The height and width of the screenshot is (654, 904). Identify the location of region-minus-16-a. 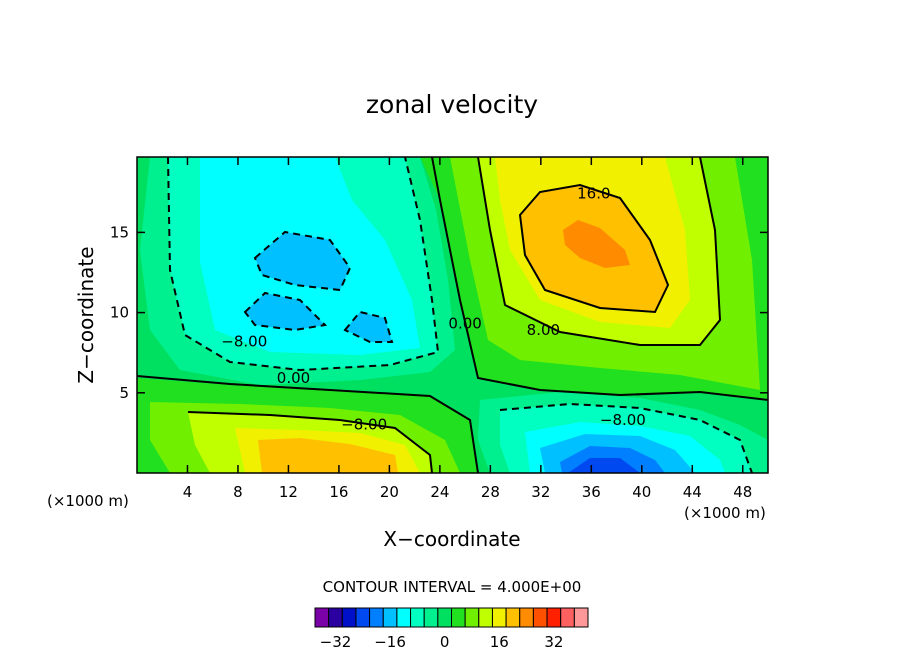
(302, 261).